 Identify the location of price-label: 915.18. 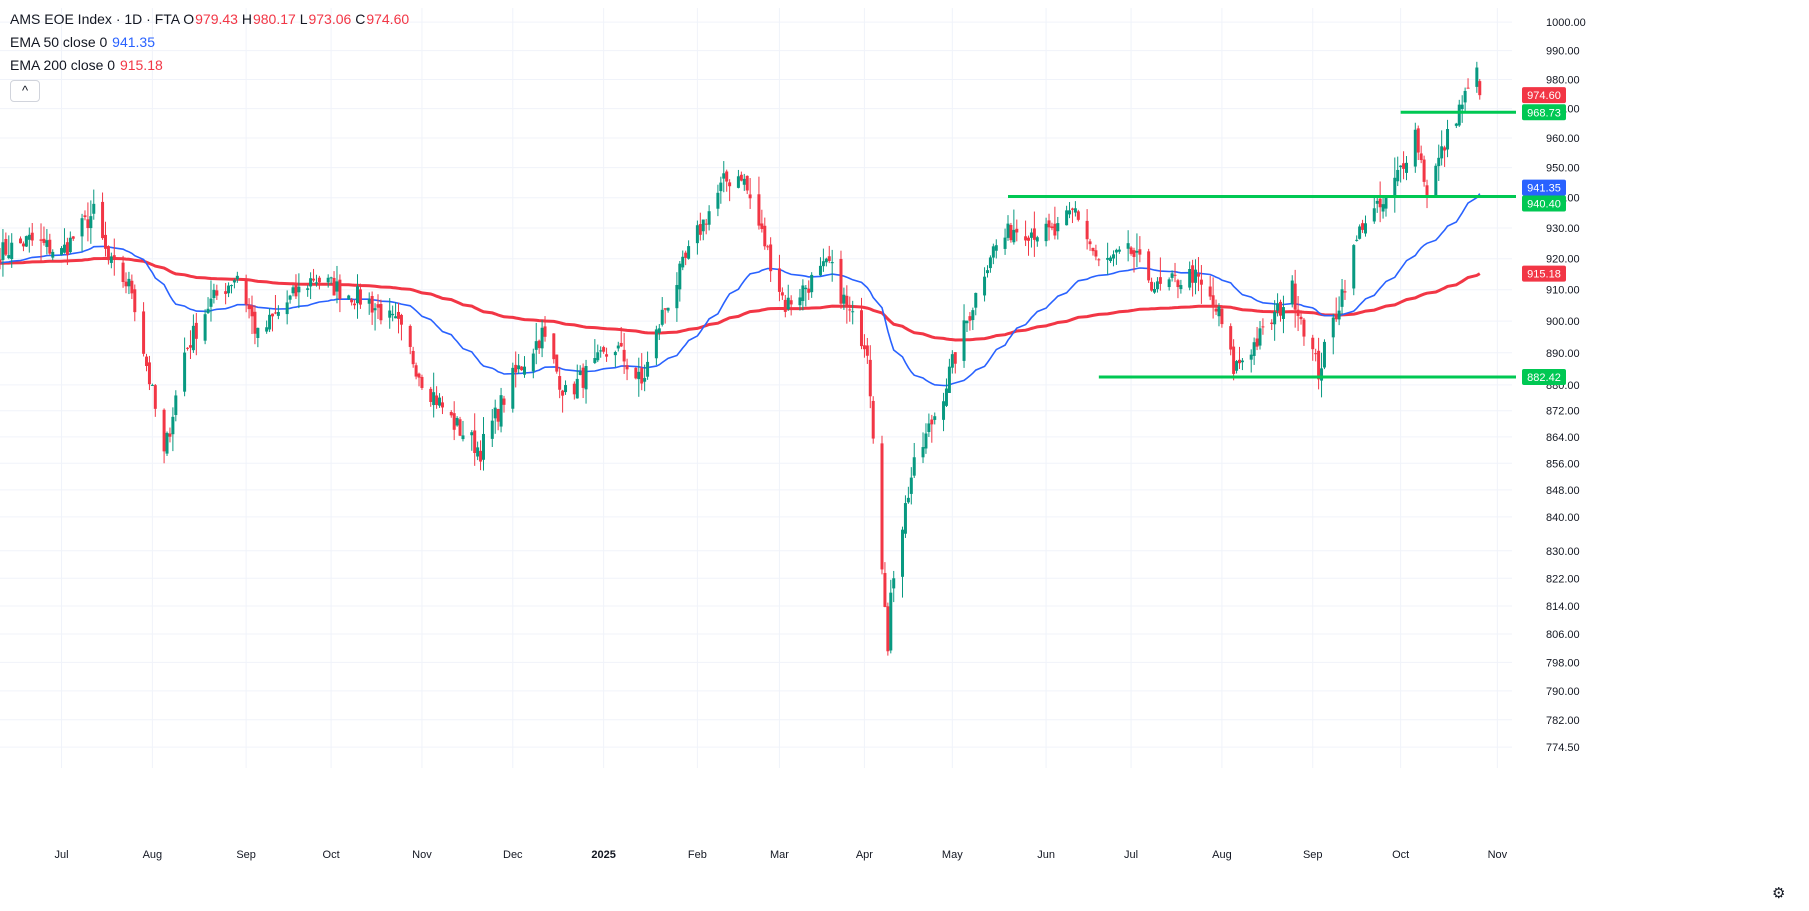
(1544, 275).